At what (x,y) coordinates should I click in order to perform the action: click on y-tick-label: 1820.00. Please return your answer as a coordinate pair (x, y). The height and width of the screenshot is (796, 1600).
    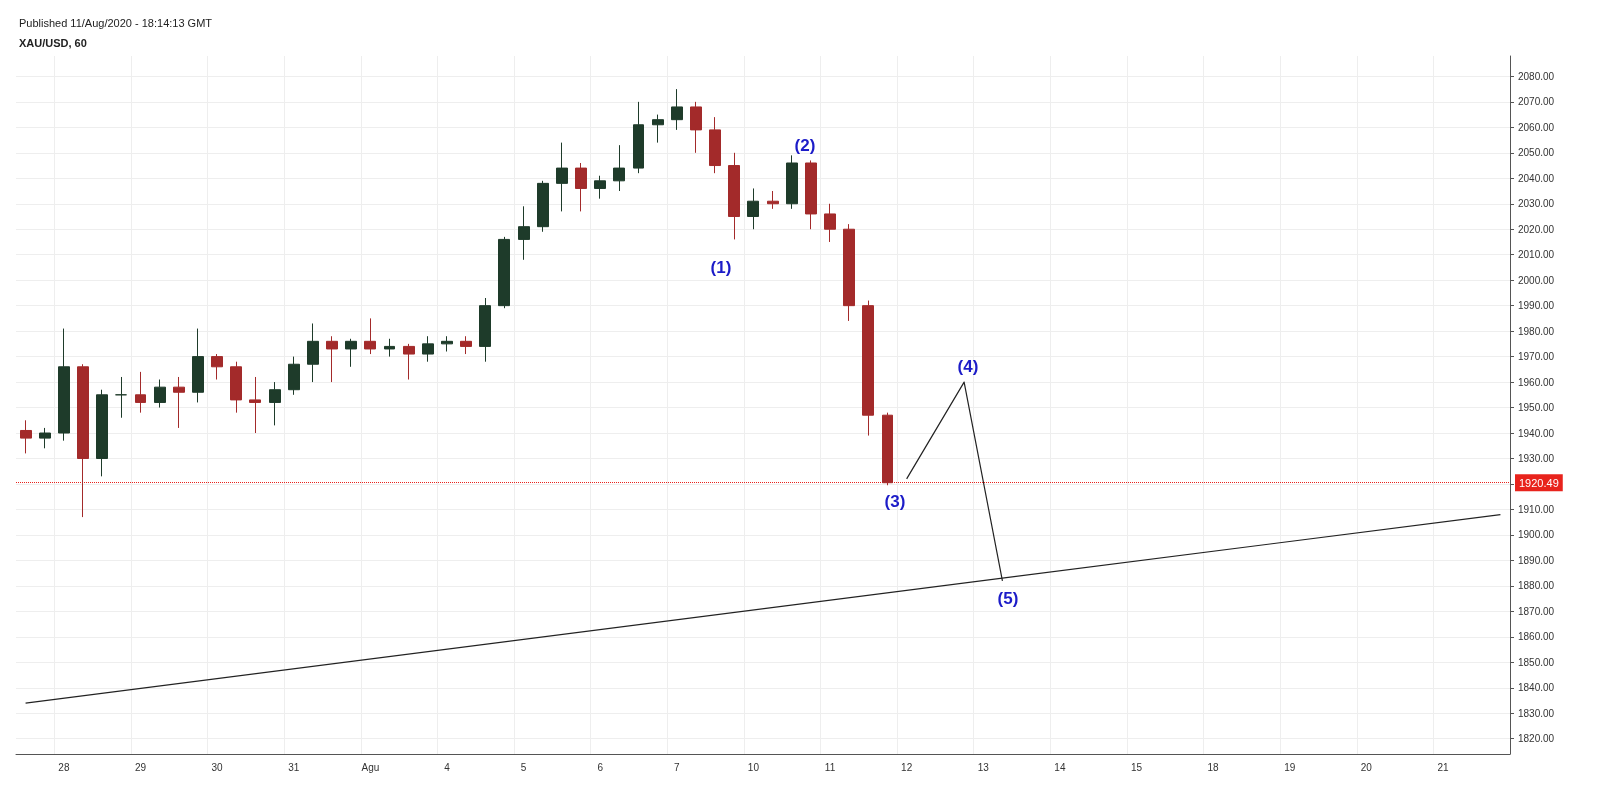
    Looking at the image, I should click on (1536, 739).